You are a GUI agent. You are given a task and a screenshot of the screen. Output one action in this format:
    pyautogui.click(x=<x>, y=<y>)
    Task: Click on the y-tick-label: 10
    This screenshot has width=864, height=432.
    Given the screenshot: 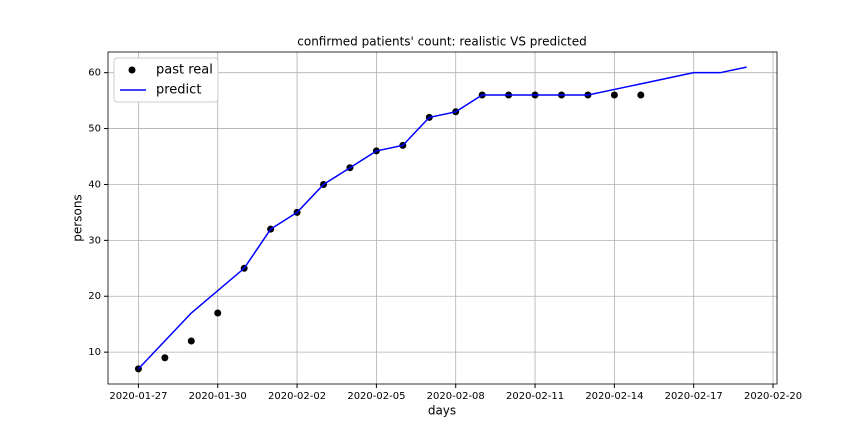 What is the action you would take?
    pyautogui.click(x=94, y=352)
    